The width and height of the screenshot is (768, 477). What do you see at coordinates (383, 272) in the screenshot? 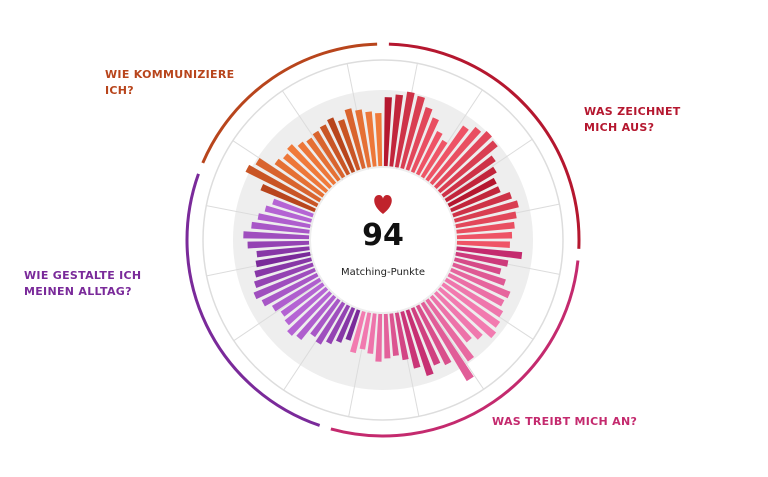
I see `score-label: Matching-Punkte` at bounding box center [383, 272].